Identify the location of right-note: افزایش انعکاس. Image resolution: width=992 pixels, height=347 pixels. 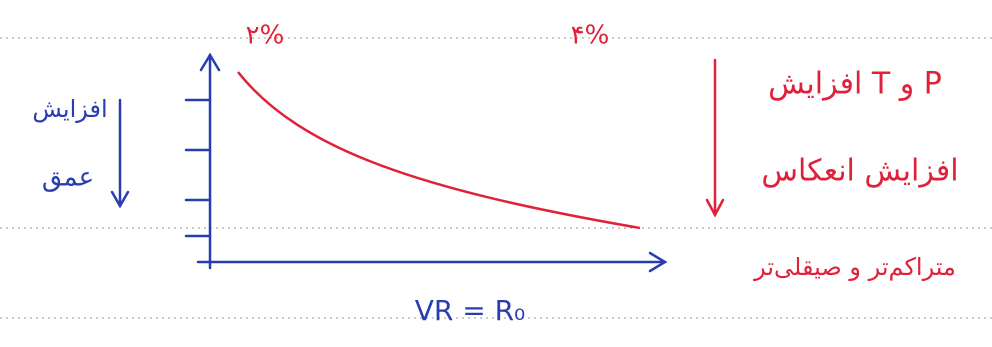
(859, 171).